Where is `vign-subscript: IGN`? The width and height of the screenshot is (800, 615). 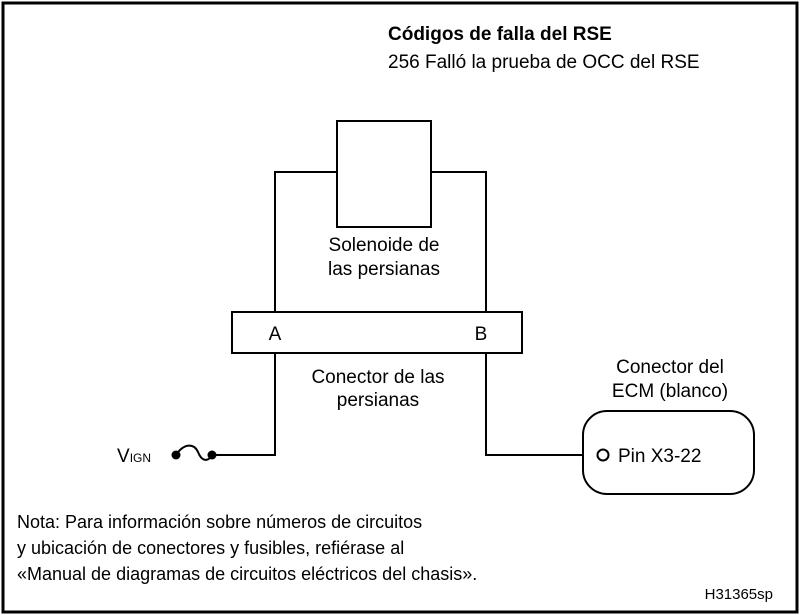 vign-subscript: IGN is located at coordinates (140, 458).